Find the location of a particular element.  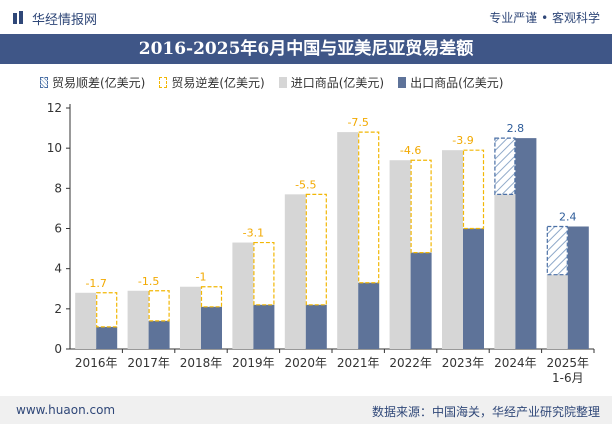

x-tick-label: 2025年 is located at coordinates (568, 363).